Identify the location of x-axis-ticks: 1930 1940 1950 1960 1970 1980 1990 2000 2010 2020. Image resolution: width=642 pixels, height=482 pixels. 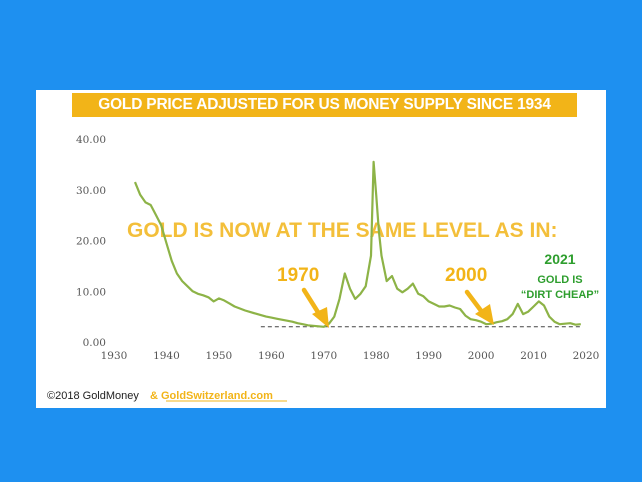
(350, 356).